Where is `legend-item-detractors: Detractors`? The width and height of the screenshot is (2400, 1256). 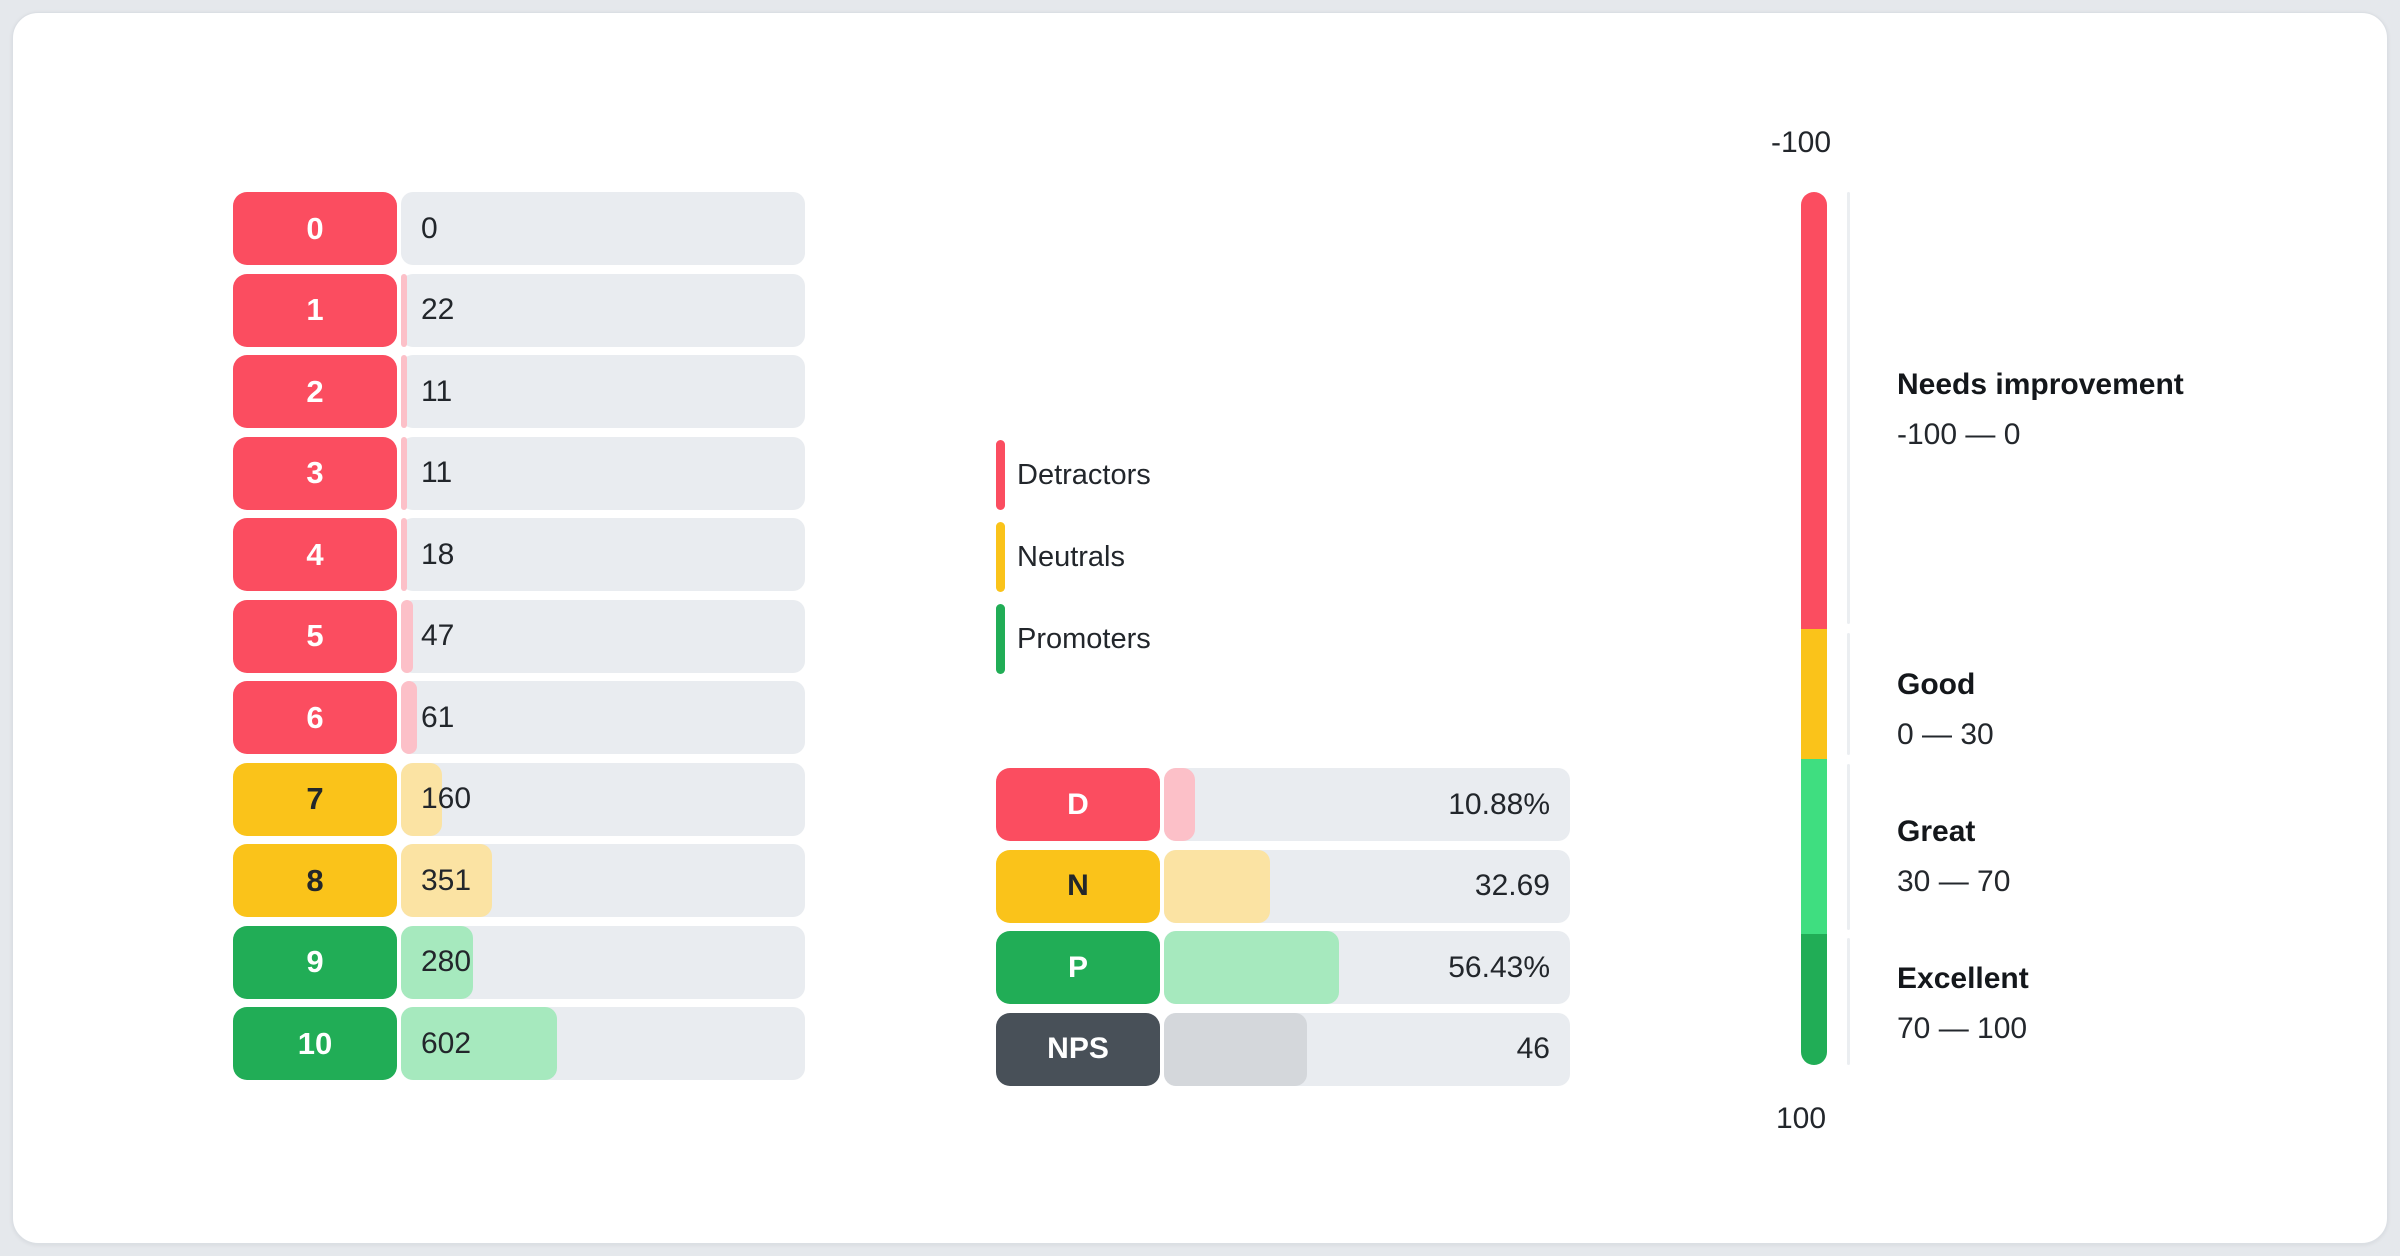 legend-item-detractors: Detractors is located at coordinates (1073, 475).